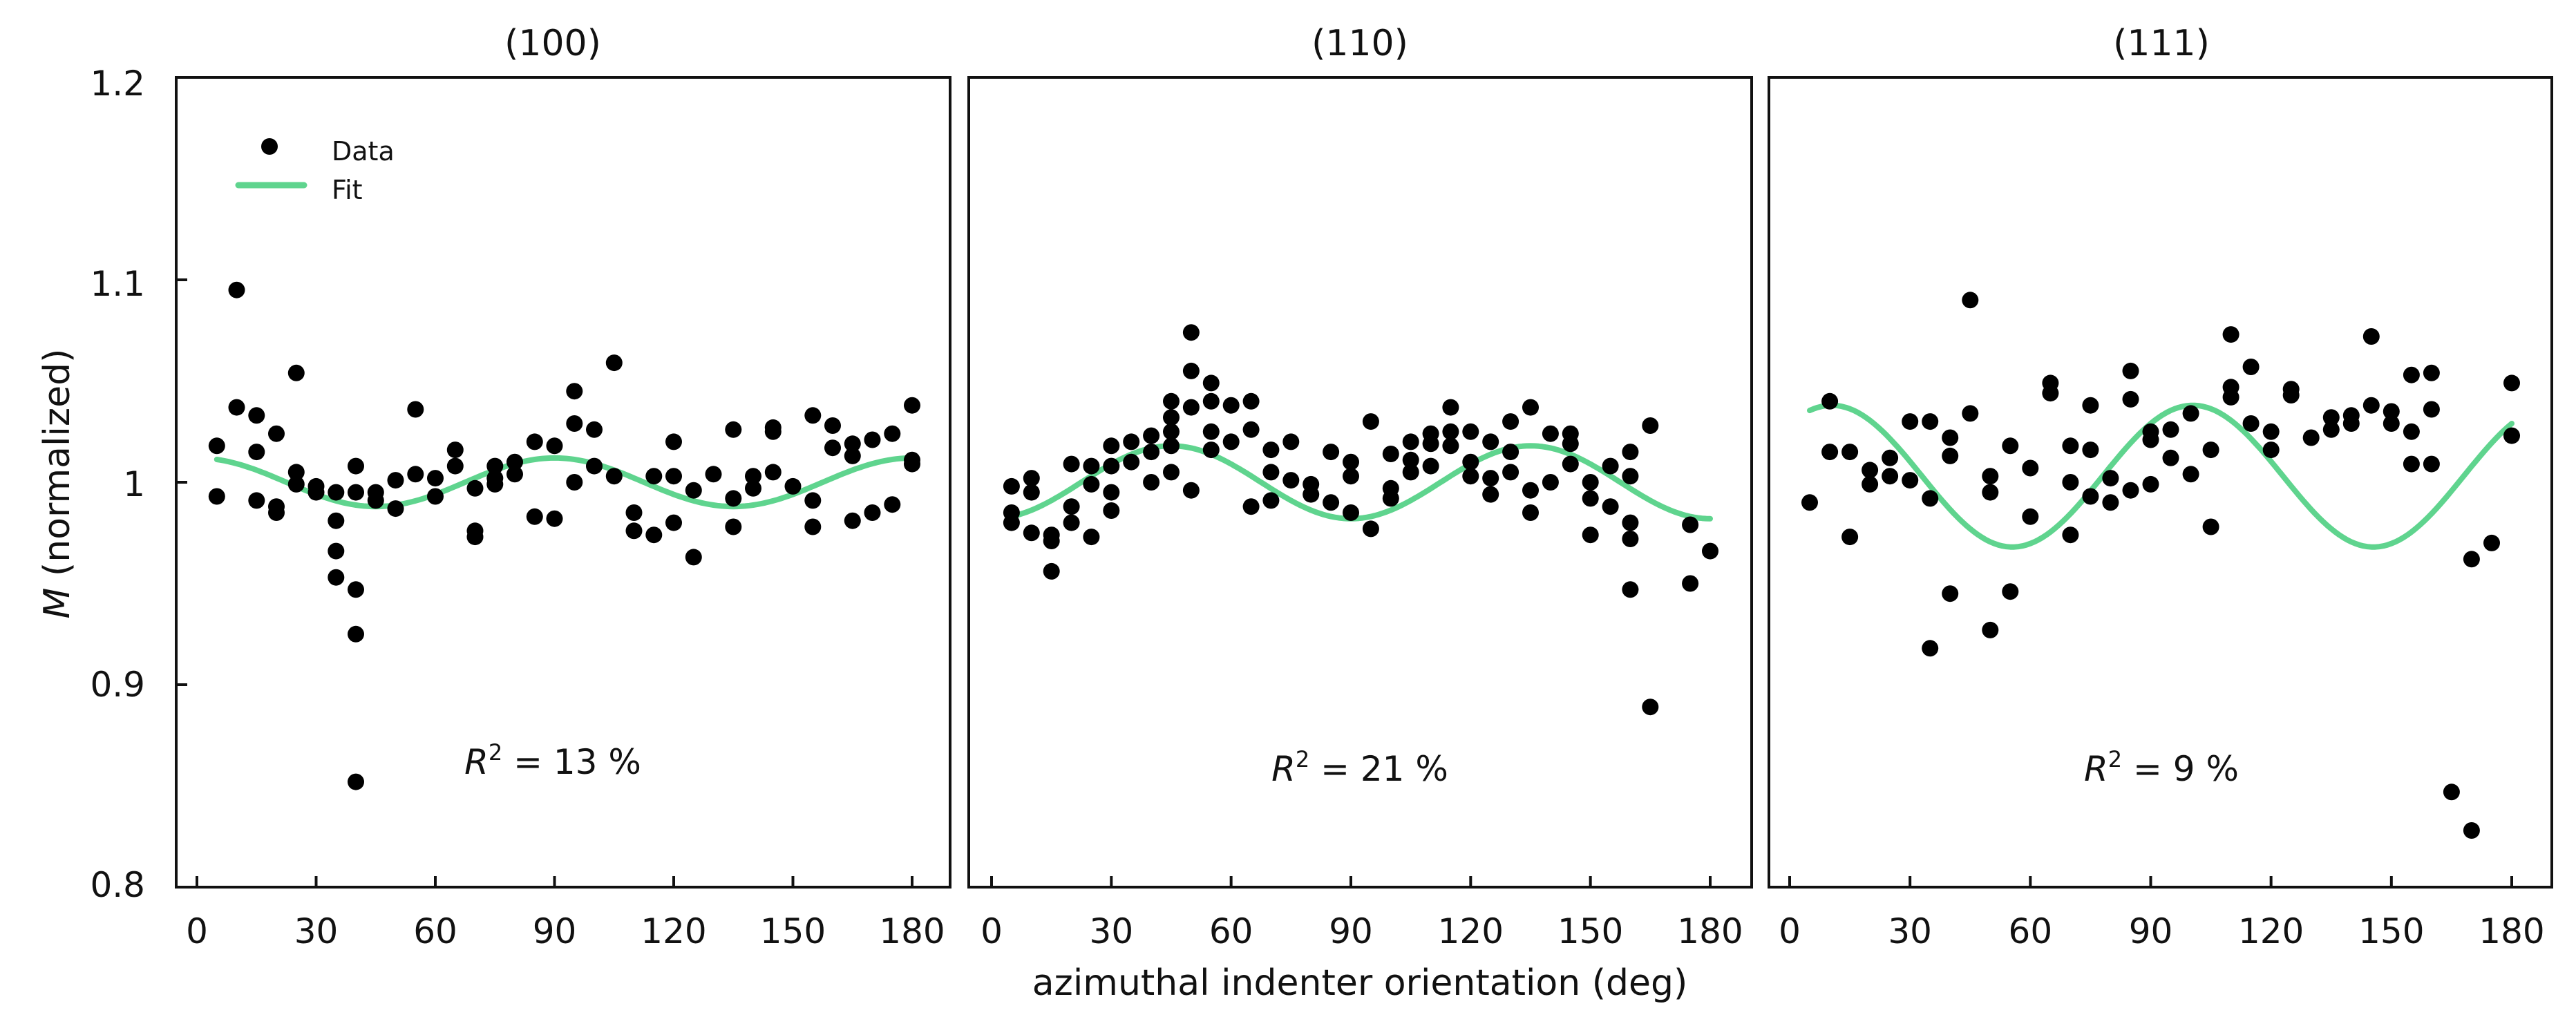  What do you see at coordinates (57, 484) in the screenshot?
I see `y-axis-label: M (normalized)` at bounding box center [57, 484].